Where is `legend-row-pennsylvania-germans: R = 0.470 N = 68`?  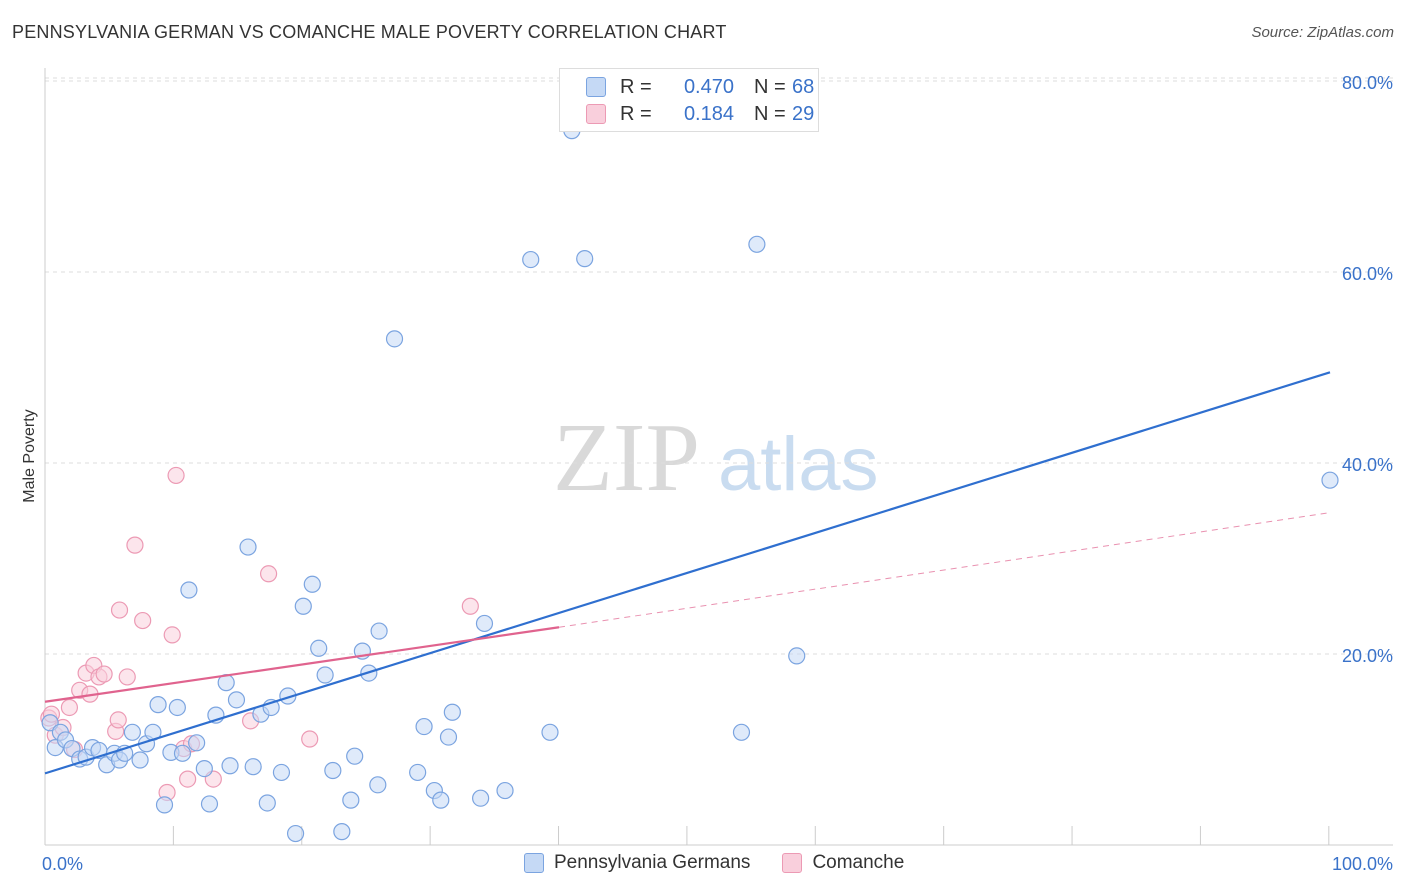
legend-row-pennsylvania-germans: R = 0.470 N = 68 is located at coordinates (700, 87).